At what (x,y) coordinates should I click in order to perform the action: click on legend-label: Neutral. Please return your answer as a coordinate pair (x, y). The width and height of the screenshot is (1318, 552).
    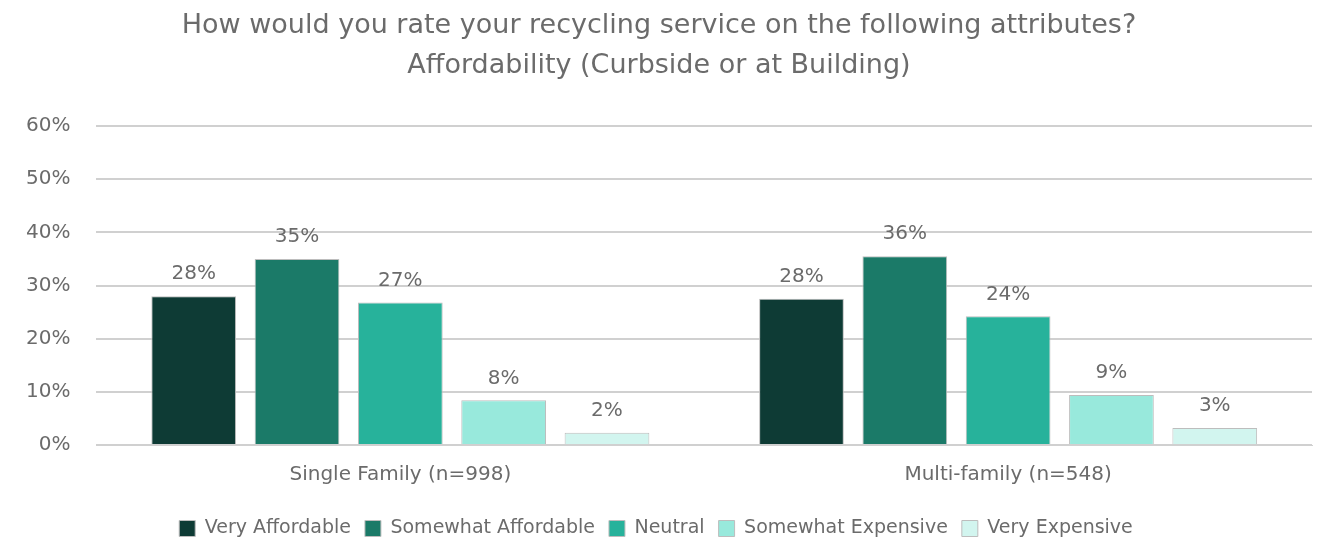
    Looking at the image, I should click on (669, 526).